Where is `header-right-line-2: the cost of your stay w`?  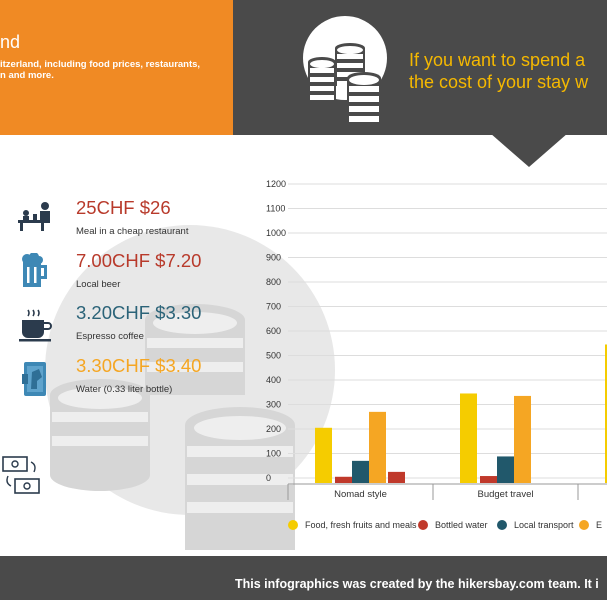
header-right-line-2: the cost of your stay w is located at coordinates (499, 82).